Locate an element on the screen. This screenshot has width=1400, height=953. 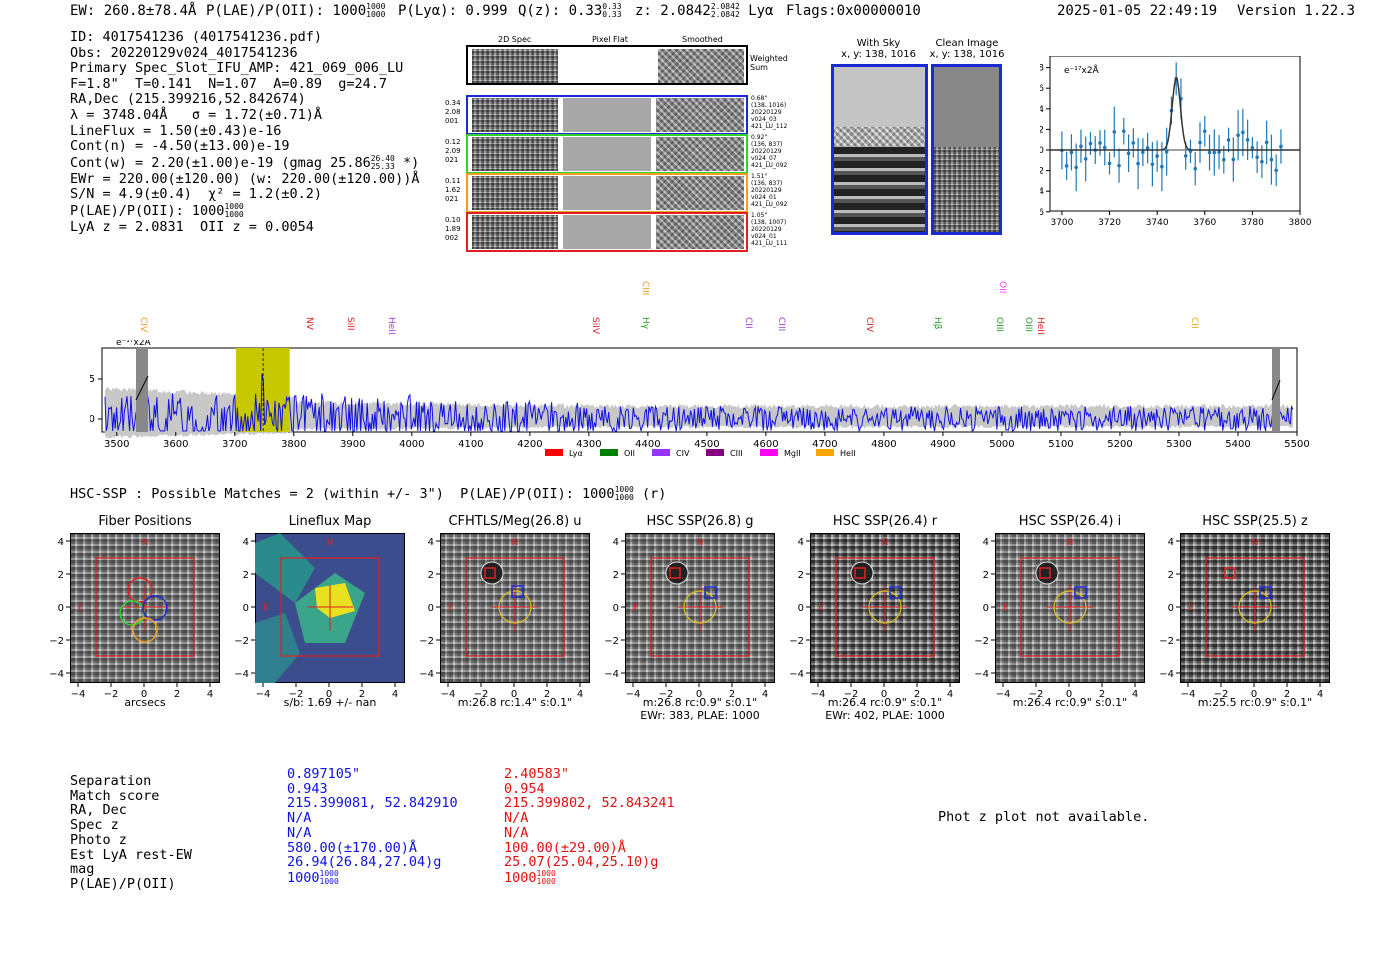
info-sn: S/N = 4.9(±0.4) χ² = 1.2(±0.2) is located at coordinates (196, 194).